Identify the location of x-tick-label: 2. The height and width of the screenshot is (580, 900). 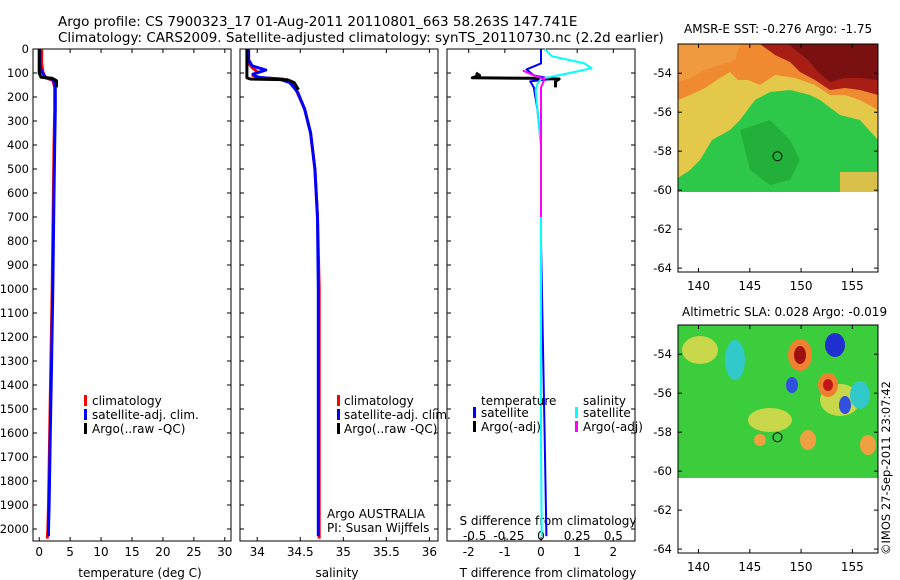
(613, 552).